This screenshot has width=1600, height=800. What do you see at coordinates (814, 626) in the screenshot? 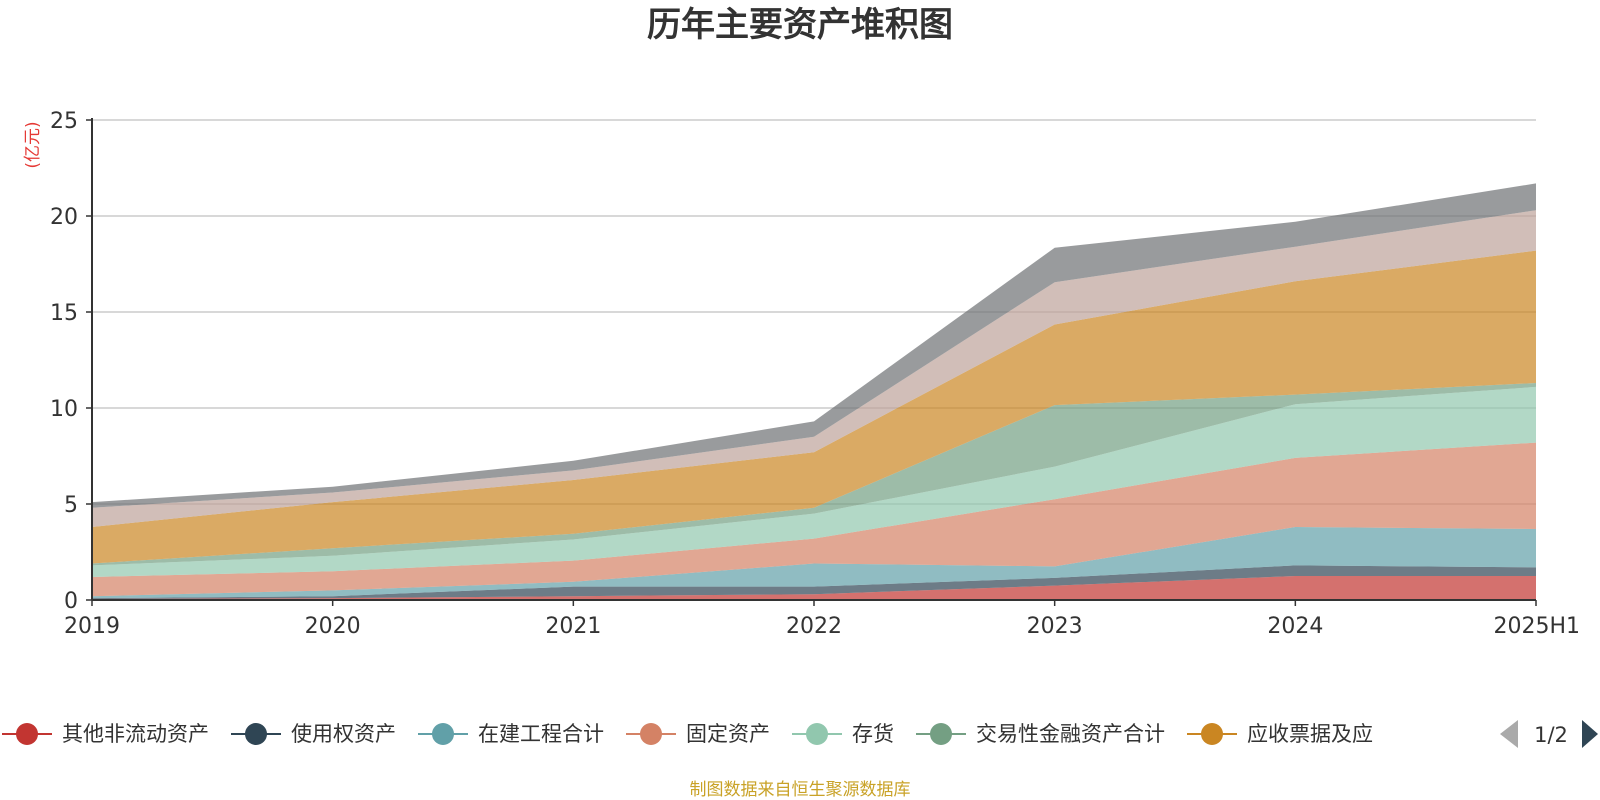
I see `x-tick-label: 2022` at bounding box center [814, 626].